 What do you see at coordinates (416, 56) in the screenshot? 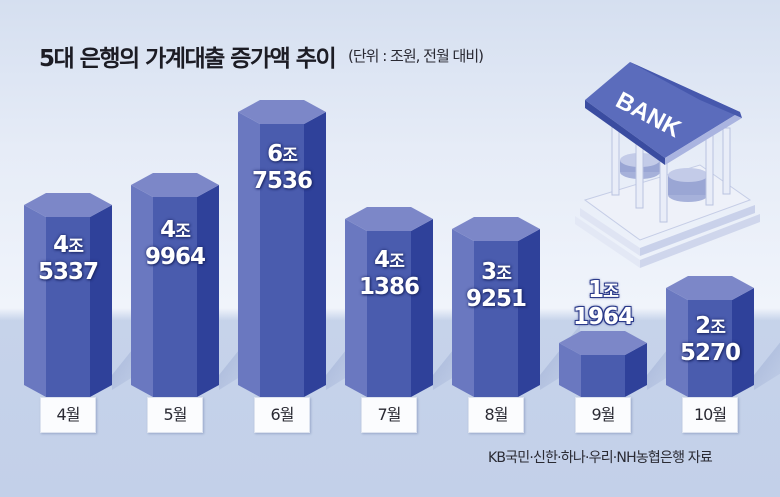
I see `unit-note: (단위 : 조원, 전월 대비)` at bounding box center [416, 56].